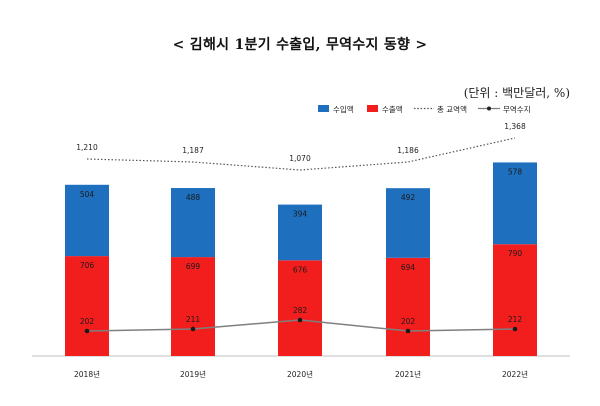  Describe the element at coordinates (408, 267) in the screenshot. I see `label-export-3: 694` at that location.